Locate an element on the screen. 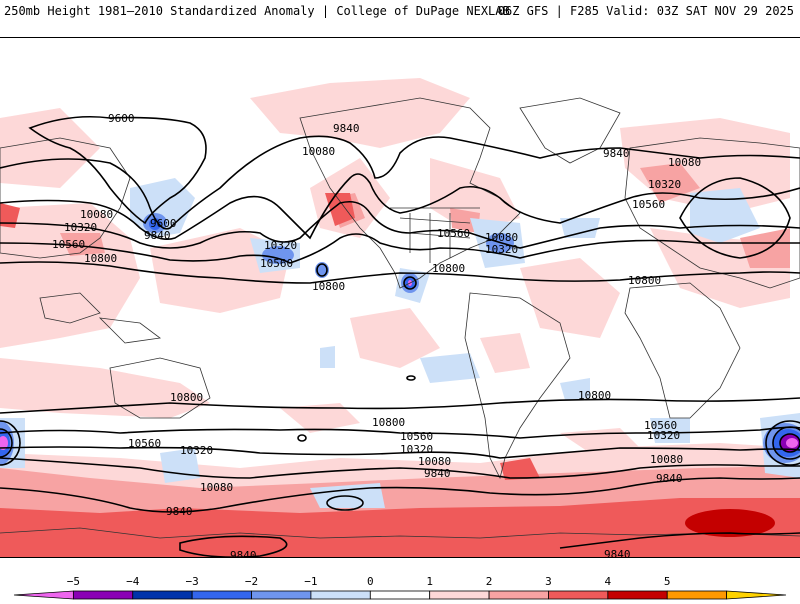 This screenshot has width=800, height=604. colorbar-ticks: −5 −4 −3 −2 −1 0 1 2 3 4 5 is located at coordinates (369, 581).